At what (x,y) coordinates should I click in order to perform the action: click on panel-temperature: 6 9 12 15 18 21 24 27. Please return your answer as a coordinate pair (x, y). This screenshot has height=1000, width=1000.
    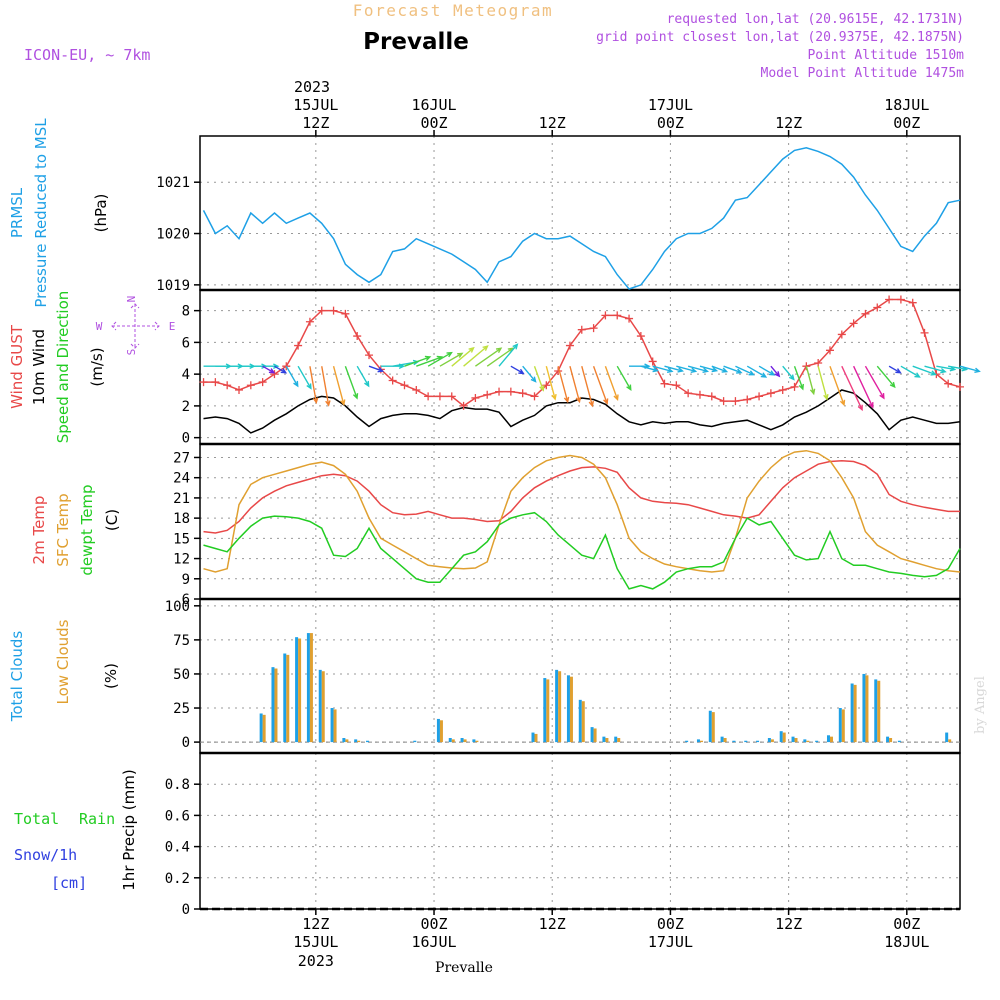
    Looking at the image, I should click on (567, 525).